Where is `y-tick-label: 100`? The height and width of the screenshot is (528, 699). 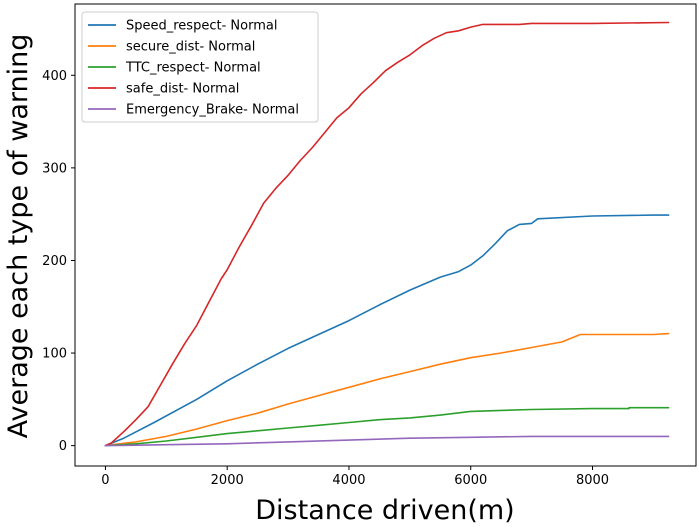 y-tick-label: 100 is located at coordinates (54, 354).